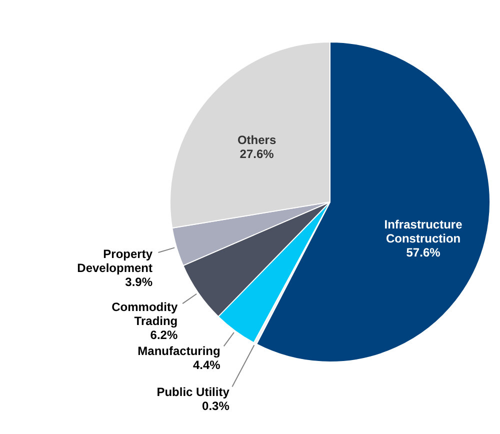  What do you see at coordinates (164, 335) in the screenshot?
I see `data-label: 6.2%` at bounding box center [164, 335].